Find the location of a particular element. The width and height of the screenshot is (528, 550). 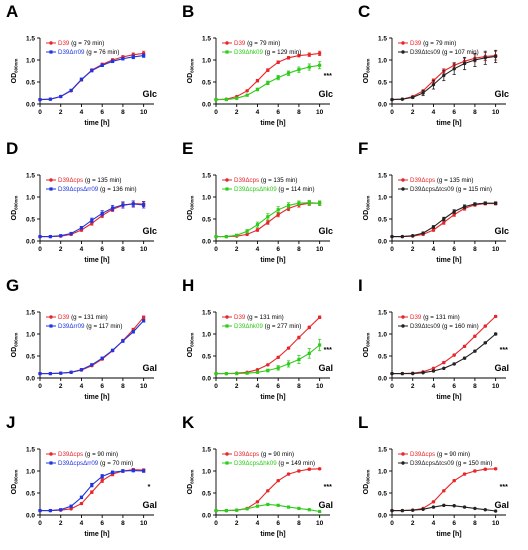

significance-mark: *** is located at coordinates (328, 487).